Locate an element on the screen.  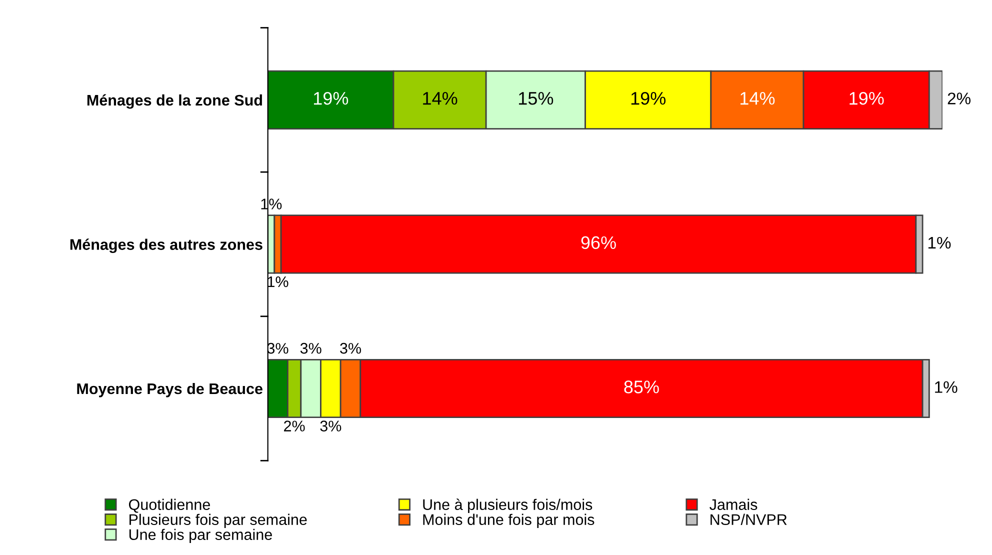
legend-label: Plusieurs fois par semaine is located at coordinates (218, 521).